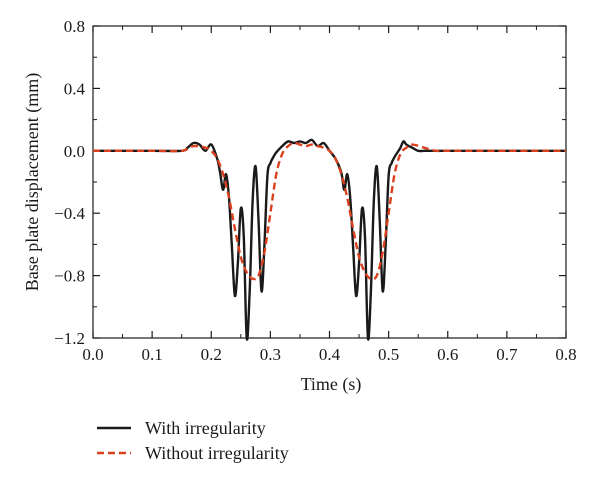 The image size is (600, 487). I want to click on legend: With irregularity Without irregularity, so click(193, 440).